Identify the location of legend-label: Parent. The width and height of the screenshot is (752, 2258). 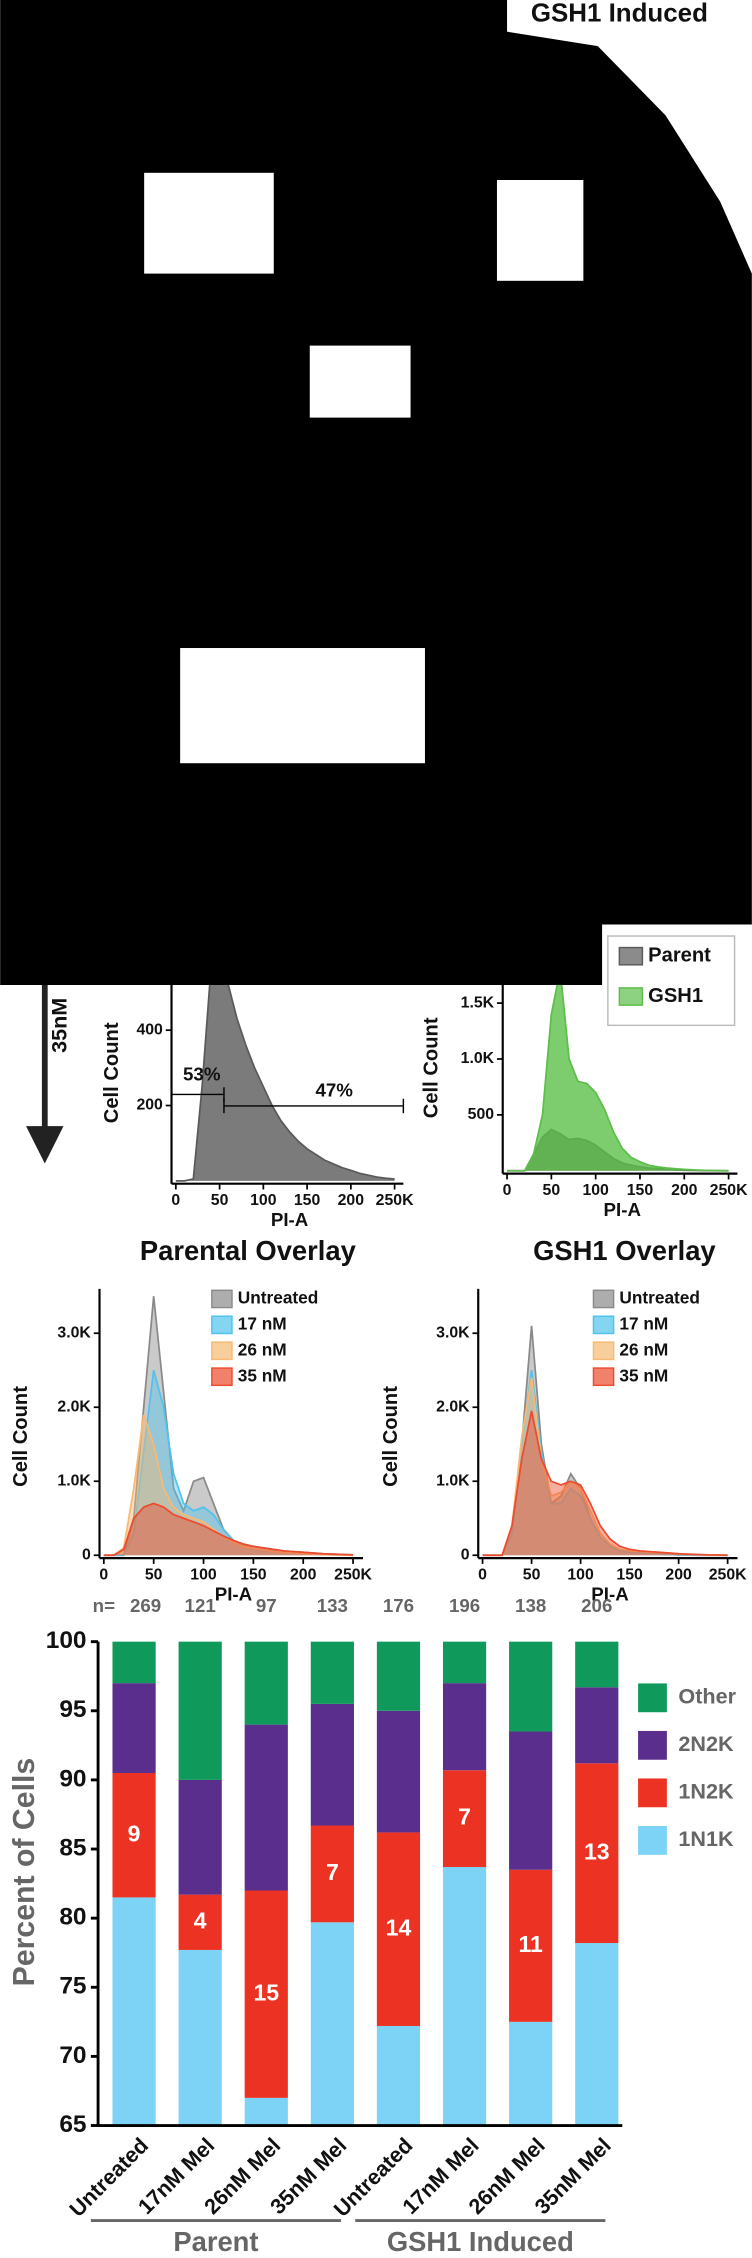
(679, 956).